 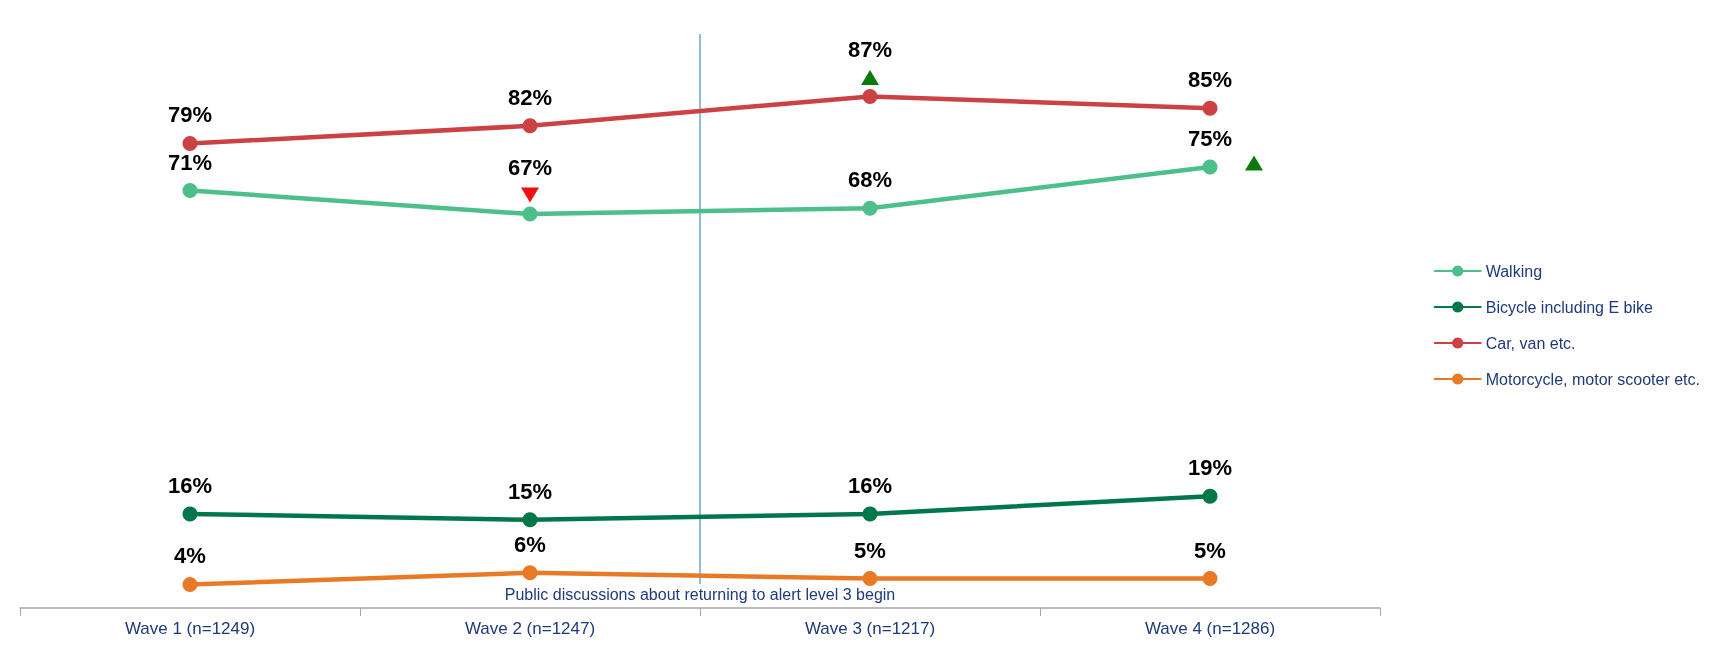 I want to click on data-label: 79%, so click(x=190, y=115).